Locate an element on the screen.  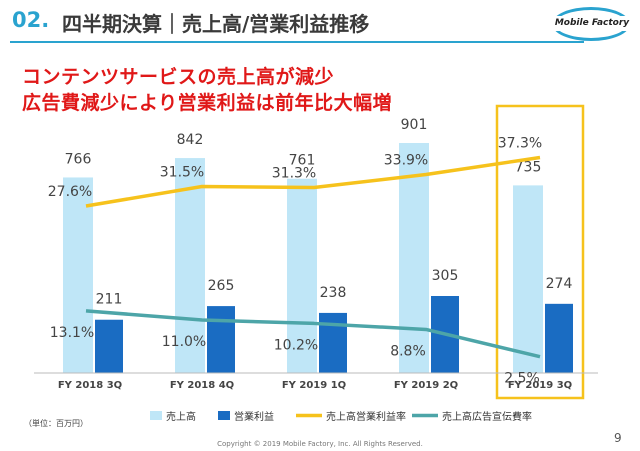
label-sales-fy-2019-1q: 761 is located at coordinates (302, 161).